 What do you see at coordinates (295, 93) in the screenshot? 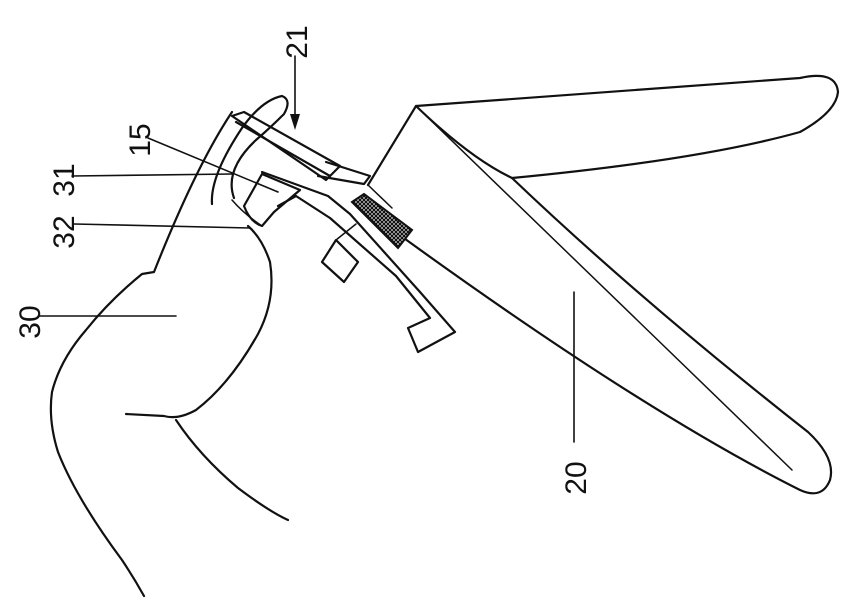
I see `actuator-arrow` at bounding box center [295, 93].